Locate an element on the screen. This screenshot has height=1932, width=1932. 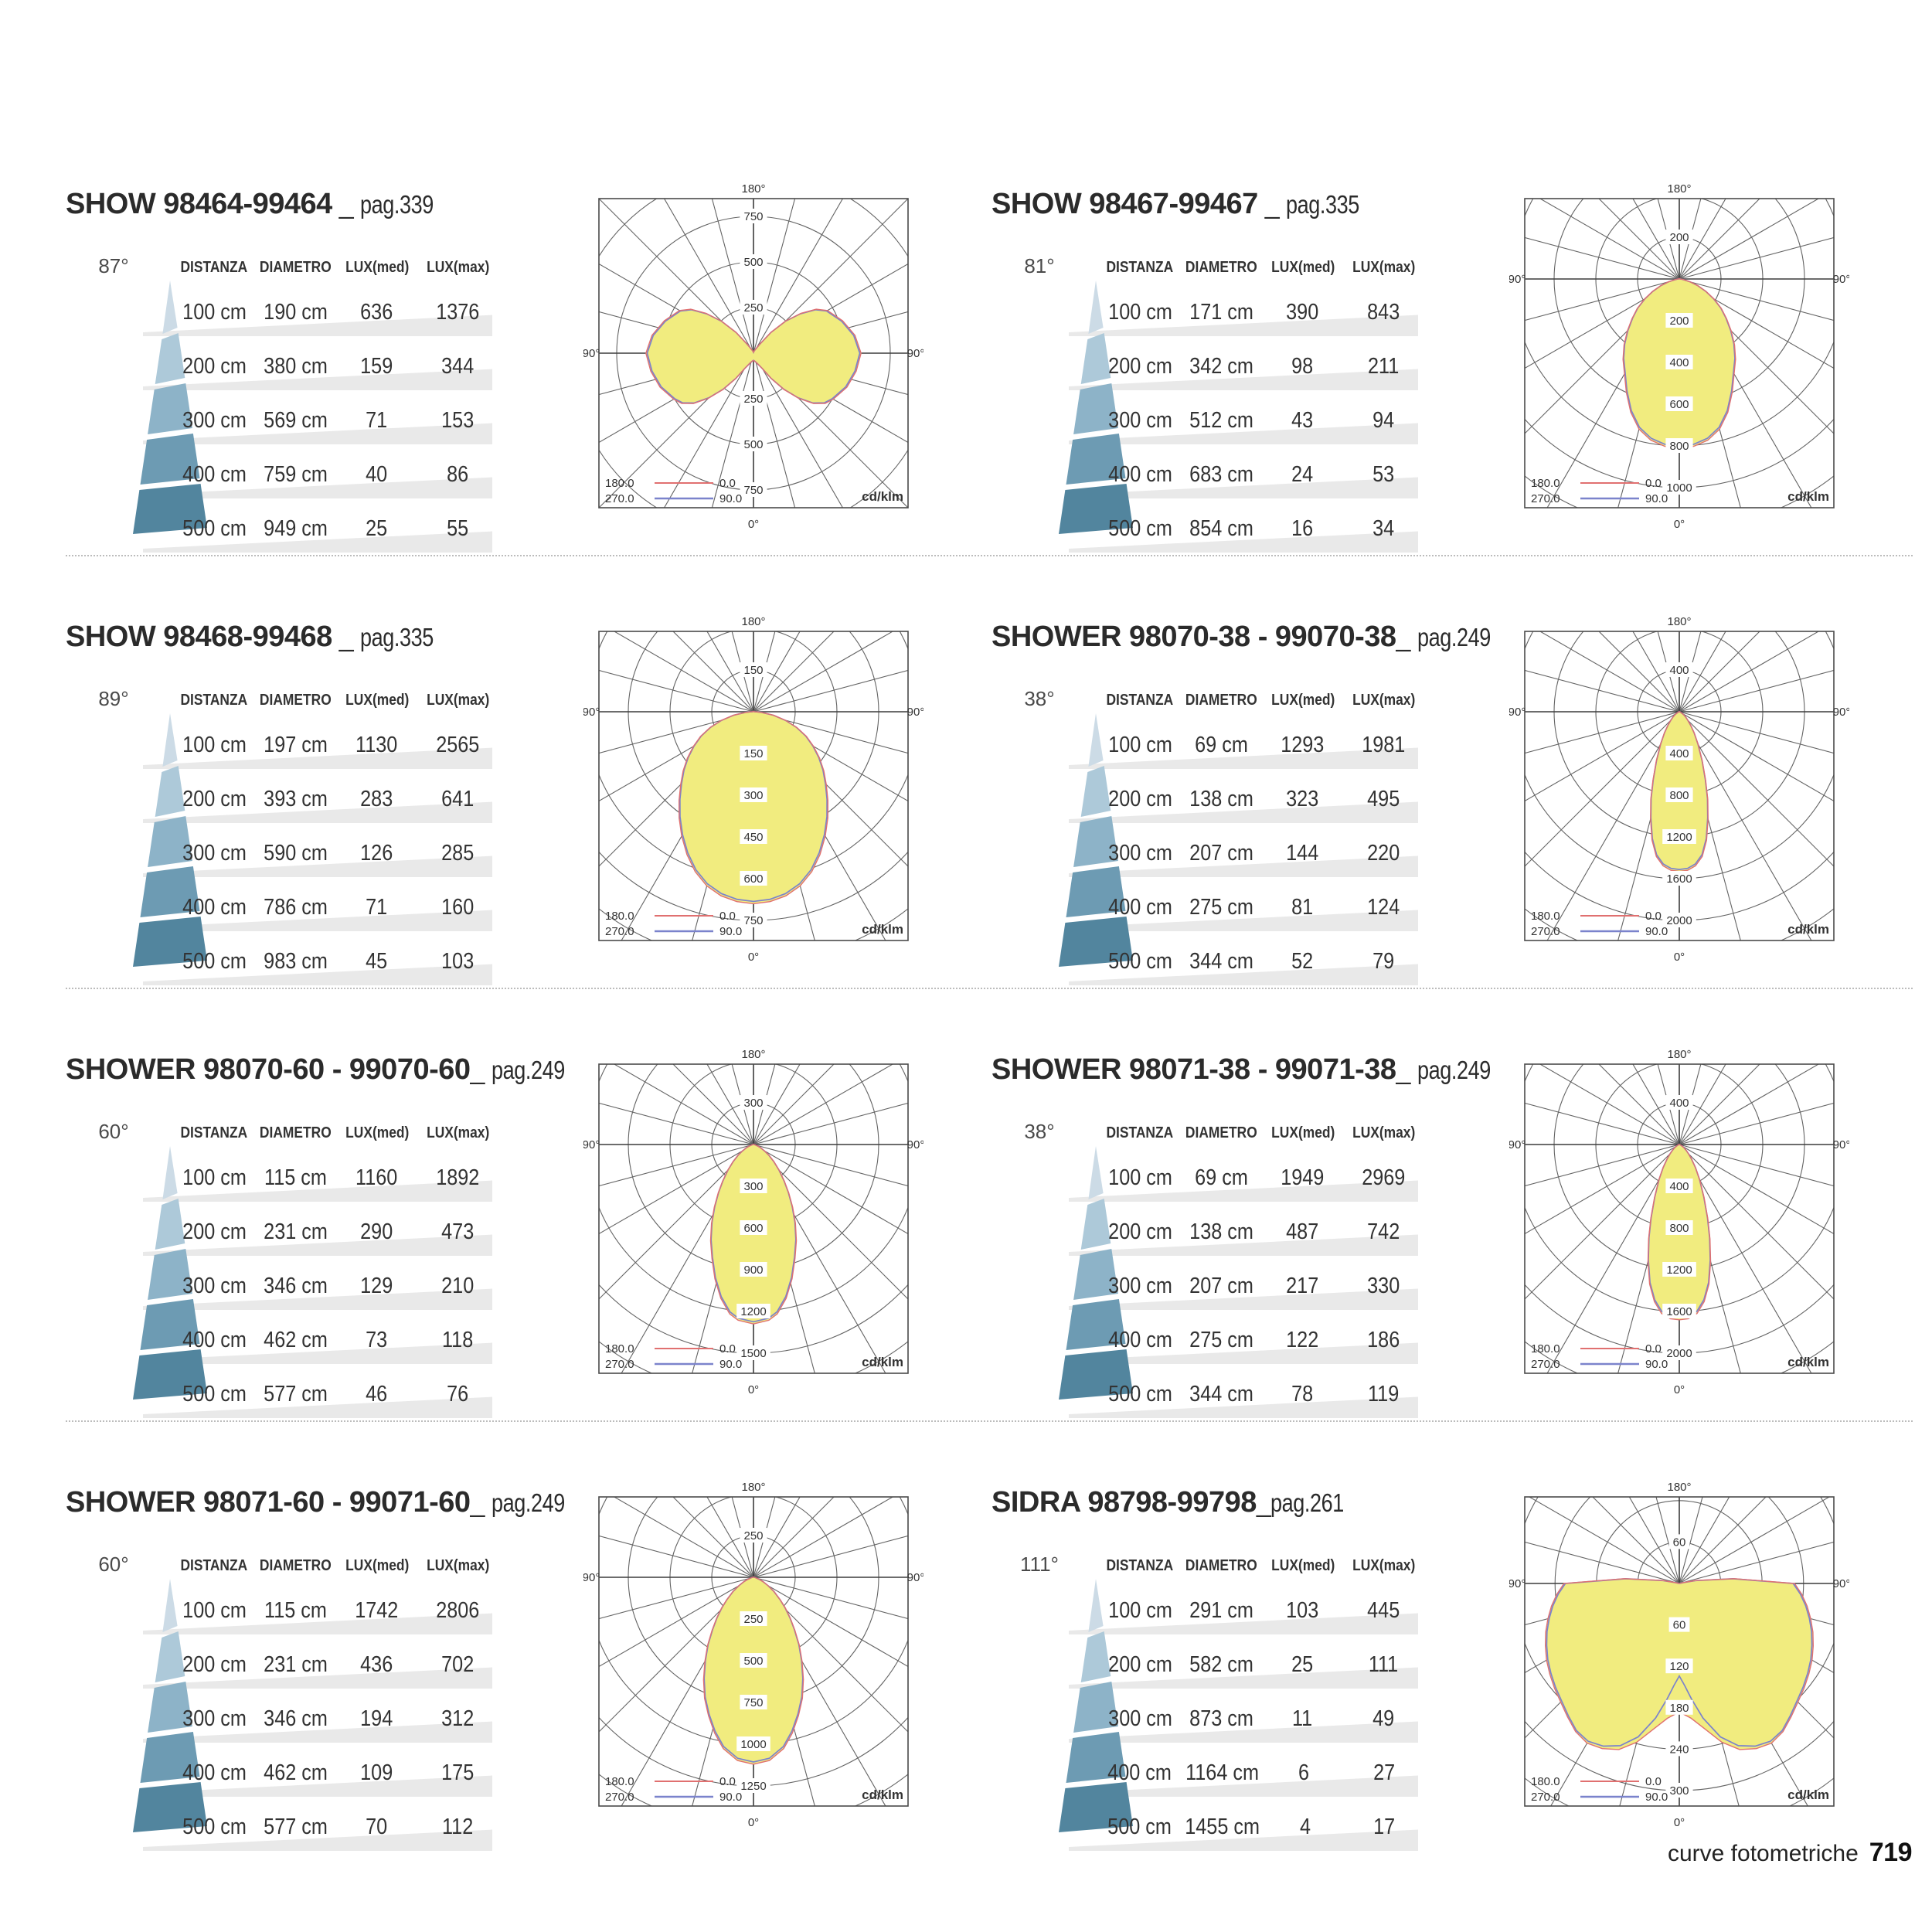
column-header: LUX(max) is located at coordinates (458, 700).